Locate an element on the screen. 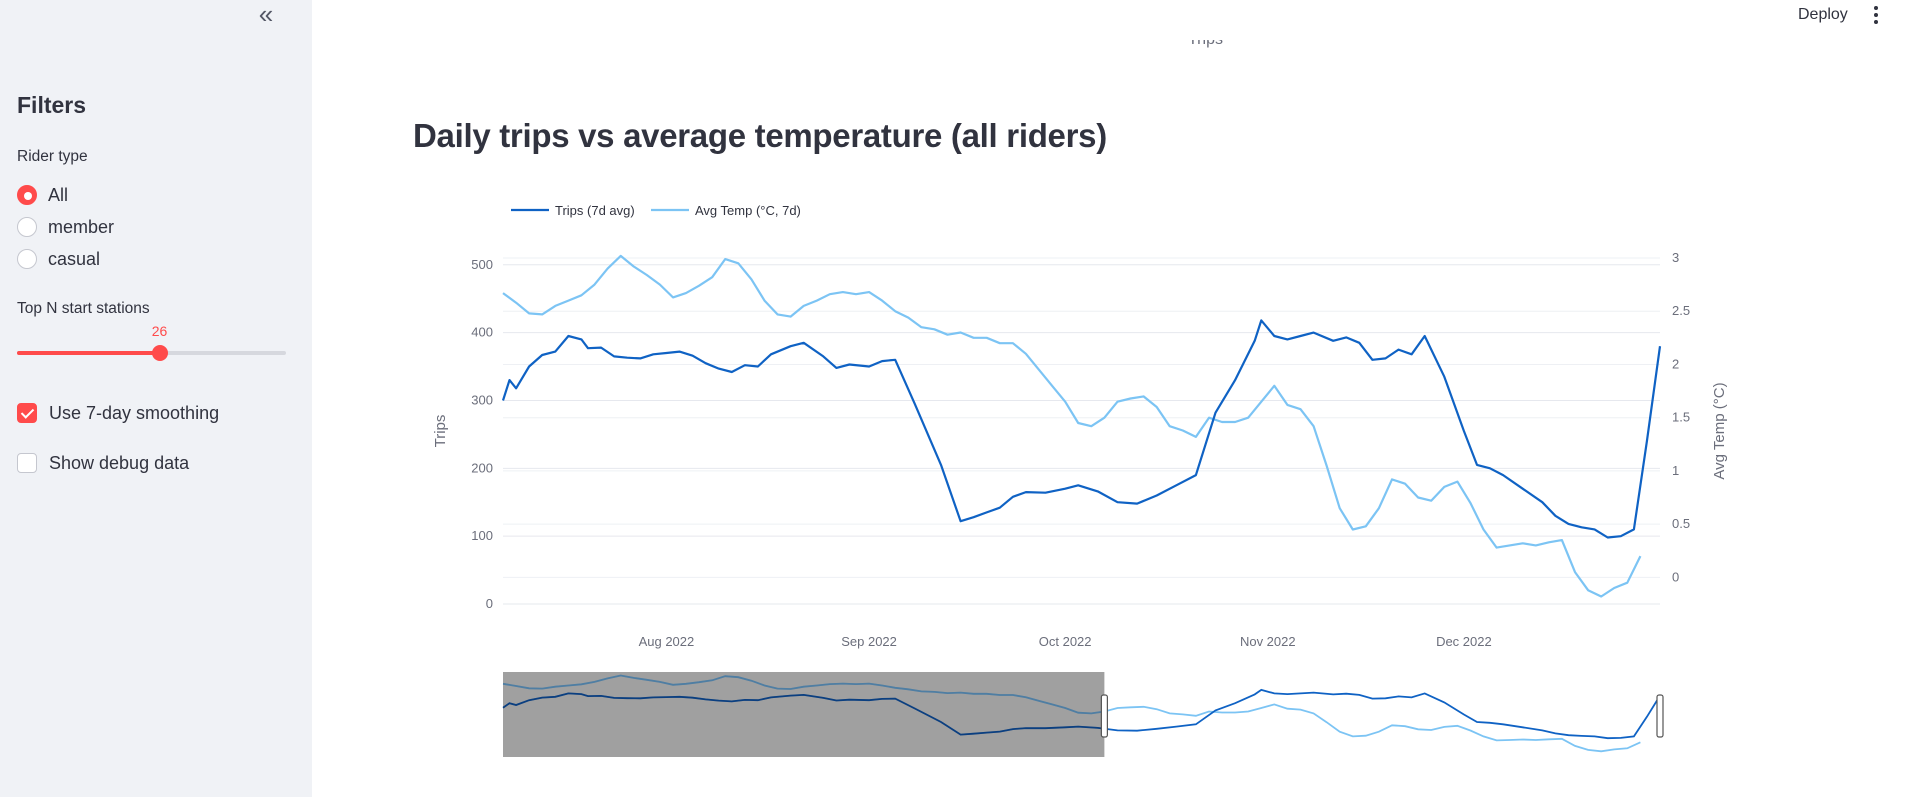 The image size is (1905, 797). slider-value: 26 is located at coordinates (159, 331).